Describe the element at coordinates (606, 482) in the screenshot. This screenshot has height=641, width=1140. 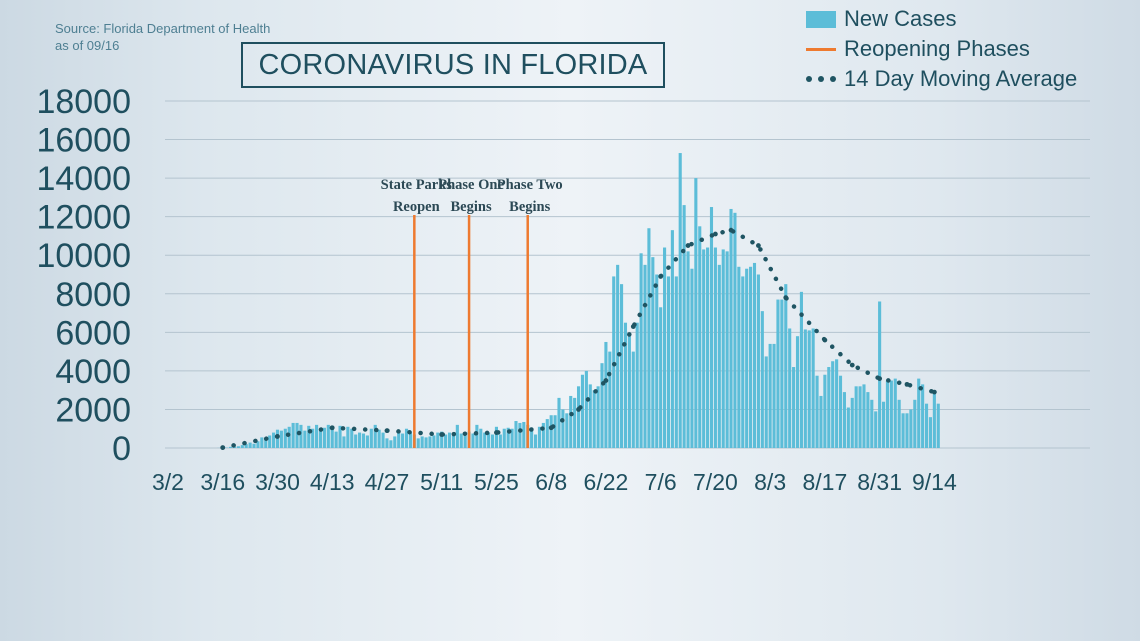
I see `x-tick-label: 6/22` at that location.